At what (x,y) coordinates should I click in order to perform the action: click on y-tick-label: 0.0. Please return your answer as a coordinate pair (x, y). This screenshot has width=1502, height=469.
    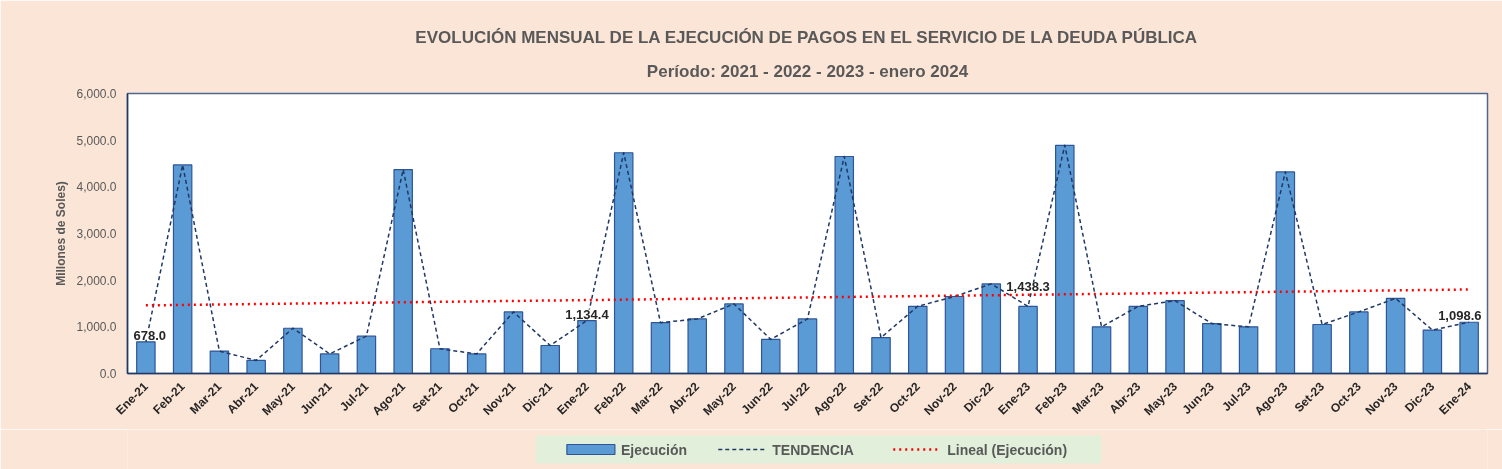
    Looking at the image, I should click on (108, 374).